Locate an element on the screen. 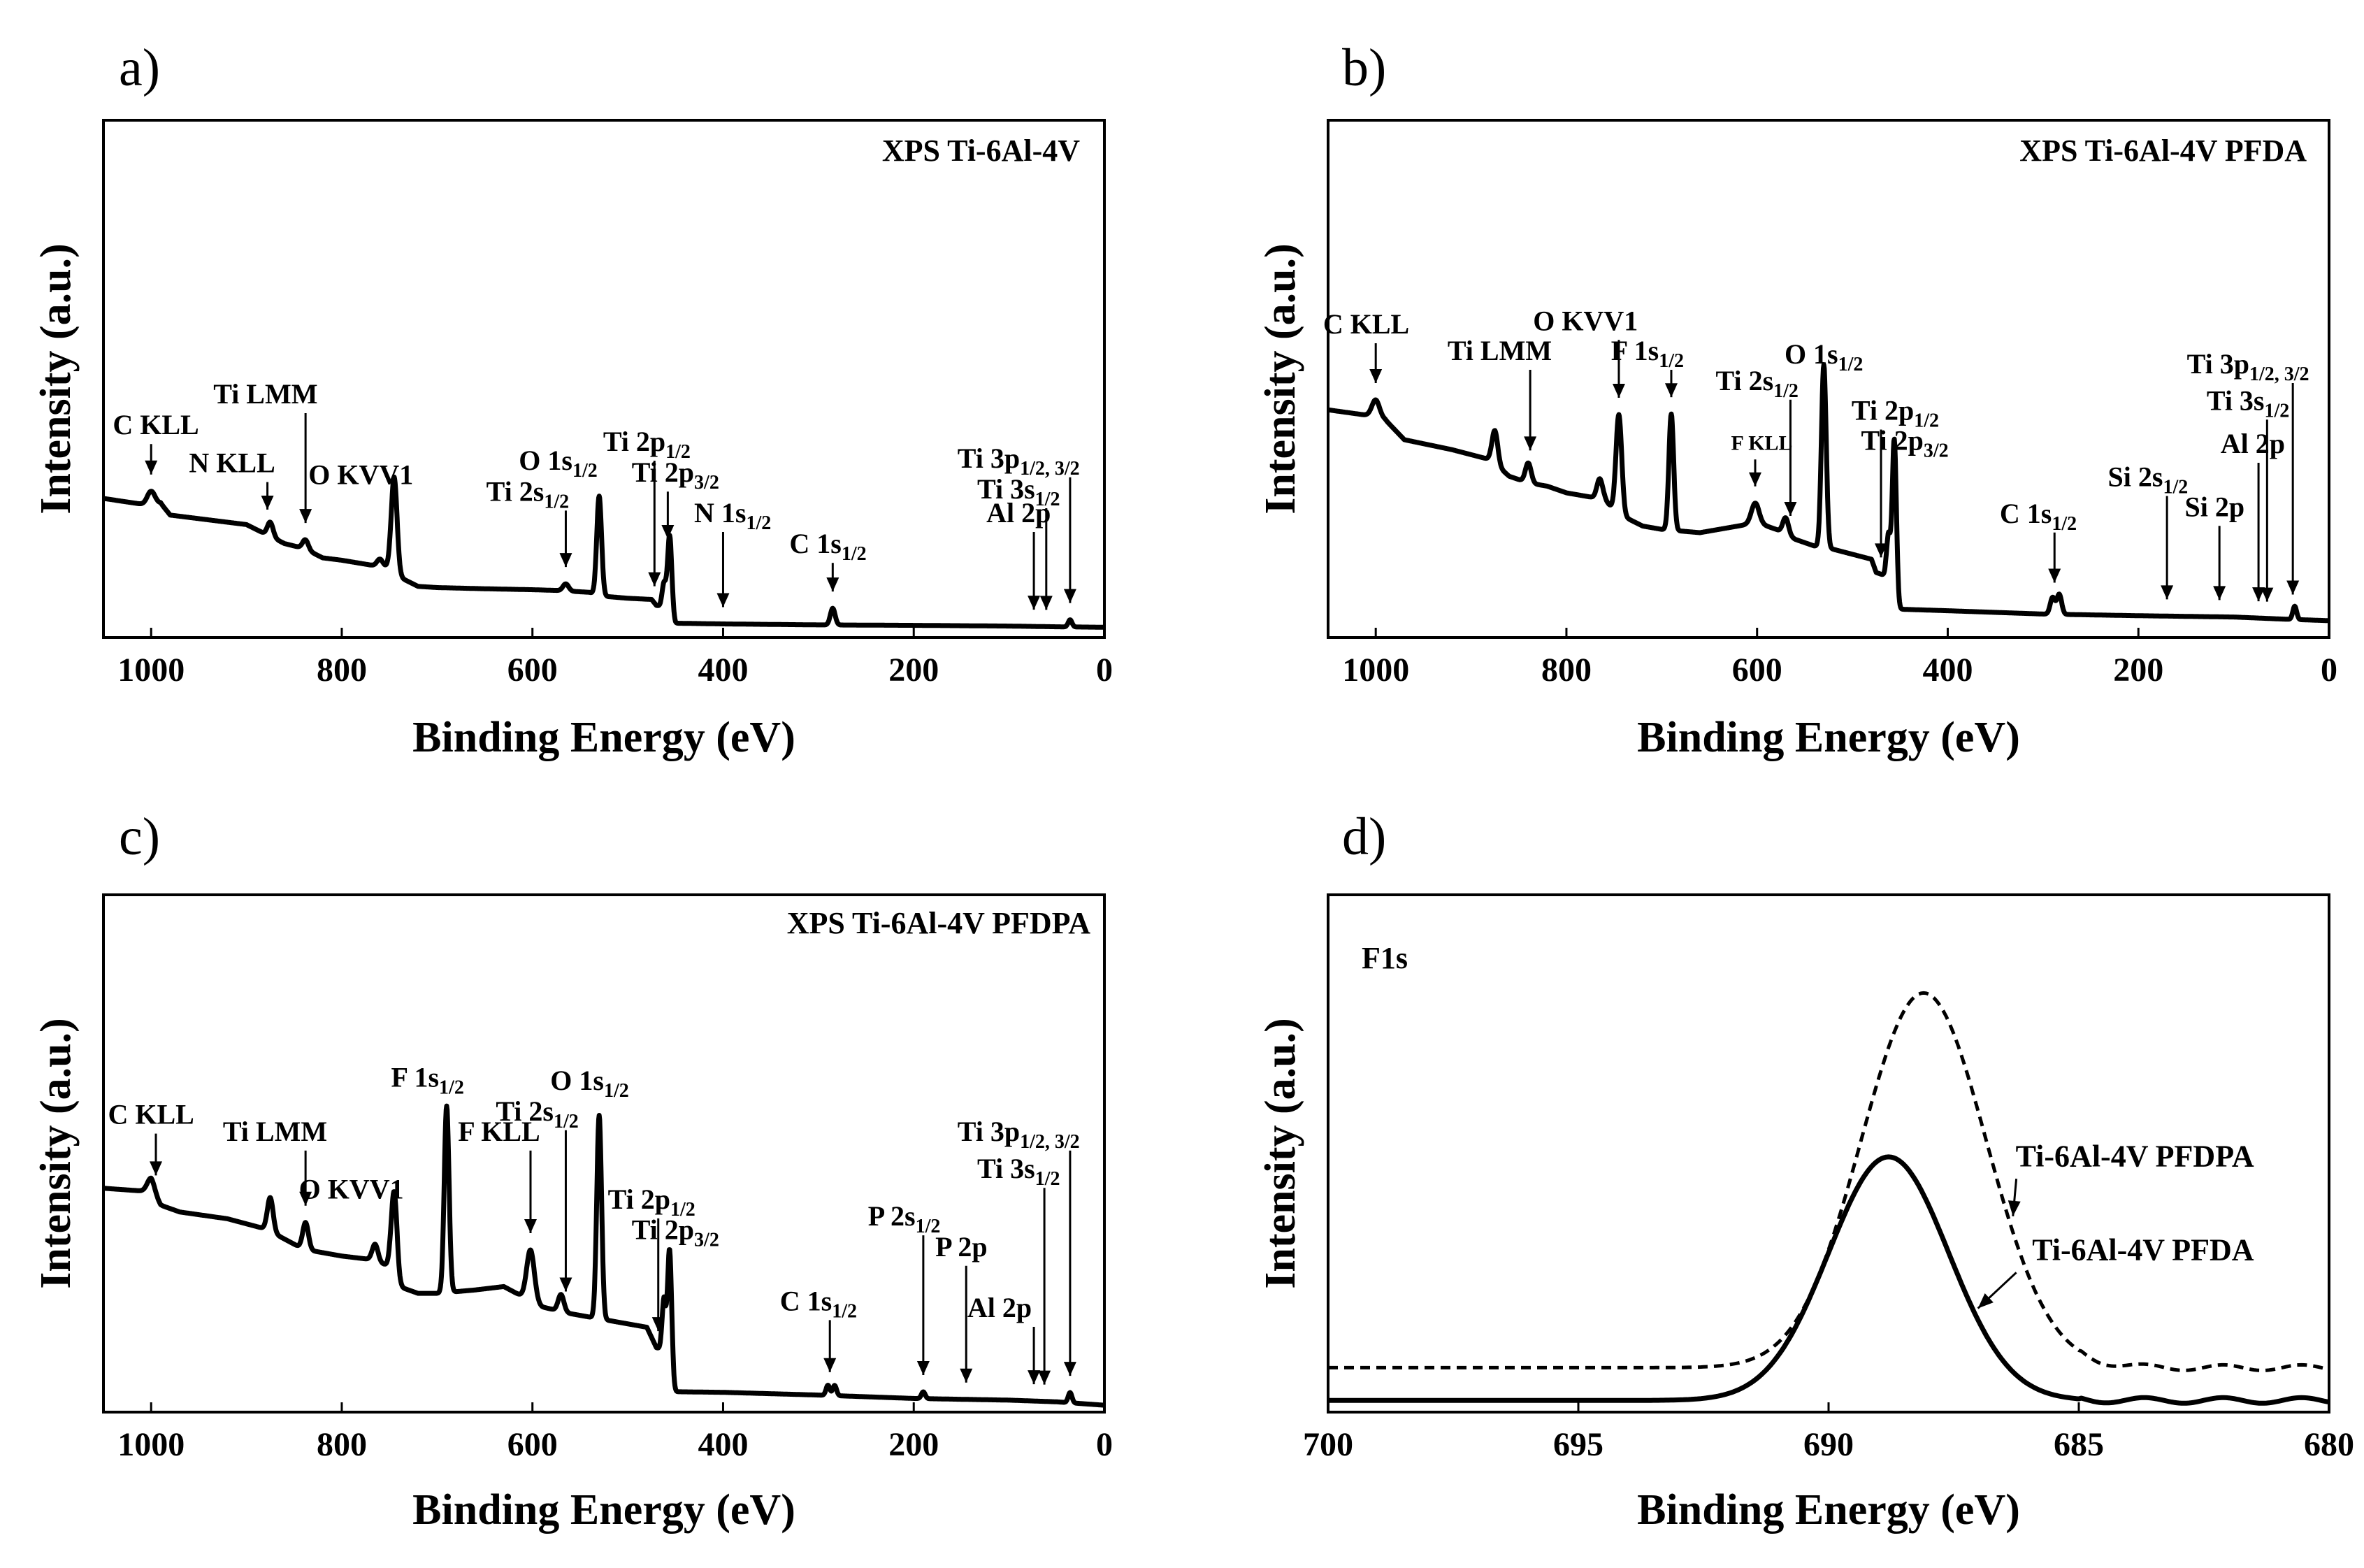 Image resolution: width=2364 pixels, height=1568 pixels. y-axis-label-d: Intensity (a.u.) is located at coordinates (1280, 1153).